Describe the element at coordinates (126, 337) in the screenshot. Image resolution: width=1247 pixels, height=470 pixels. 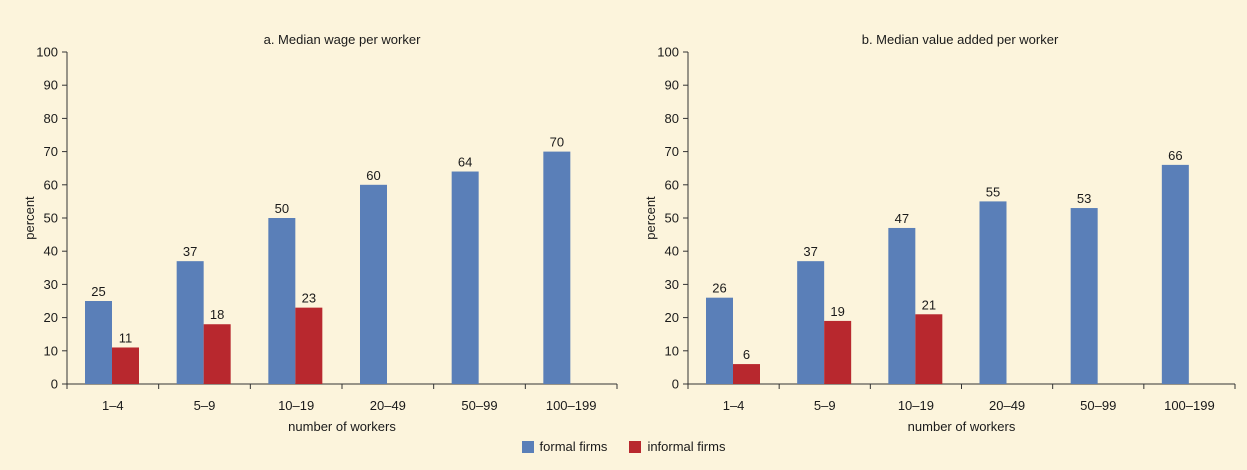
I see `chart-a-data-label-informal: 11` at that location.